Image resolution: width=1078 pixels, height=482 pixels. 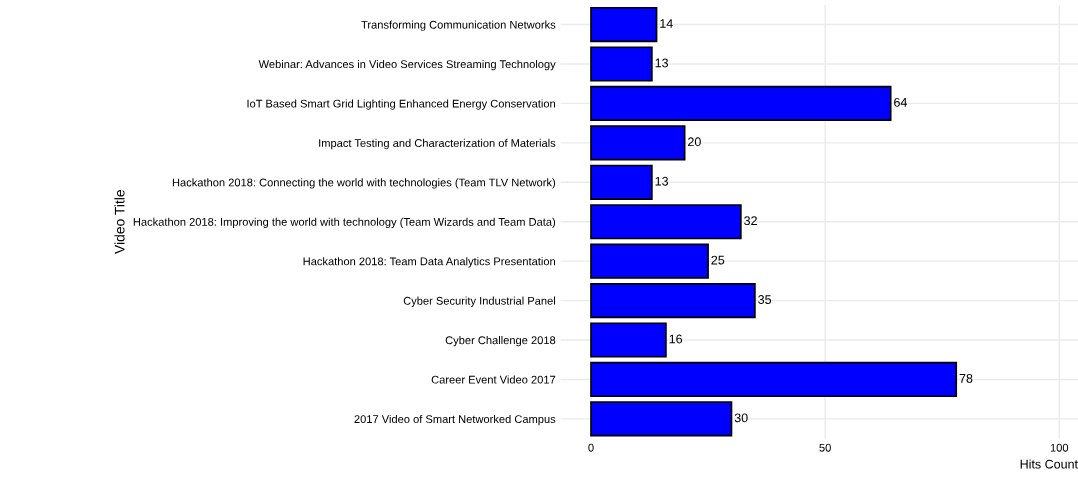 I want to click on data-label: 35, so click(x=765, y=299).